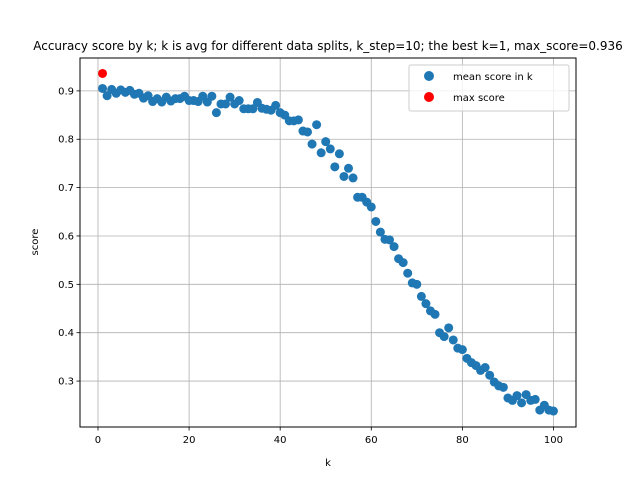  Describe the element at coordinates (479, 98) in the screenshot. I see `legend-label-max-score: max score` at that location.